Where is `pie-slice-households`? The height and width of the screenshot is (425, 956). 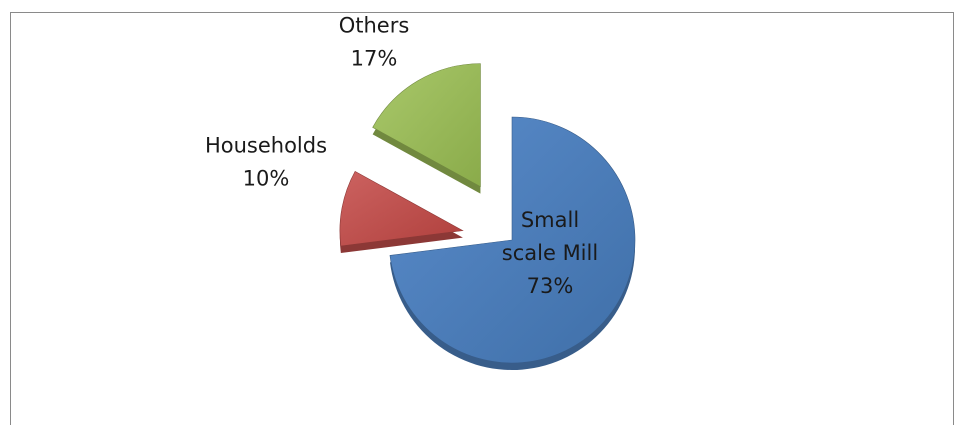
pie-slice-households is located at coordinates (401, 208).